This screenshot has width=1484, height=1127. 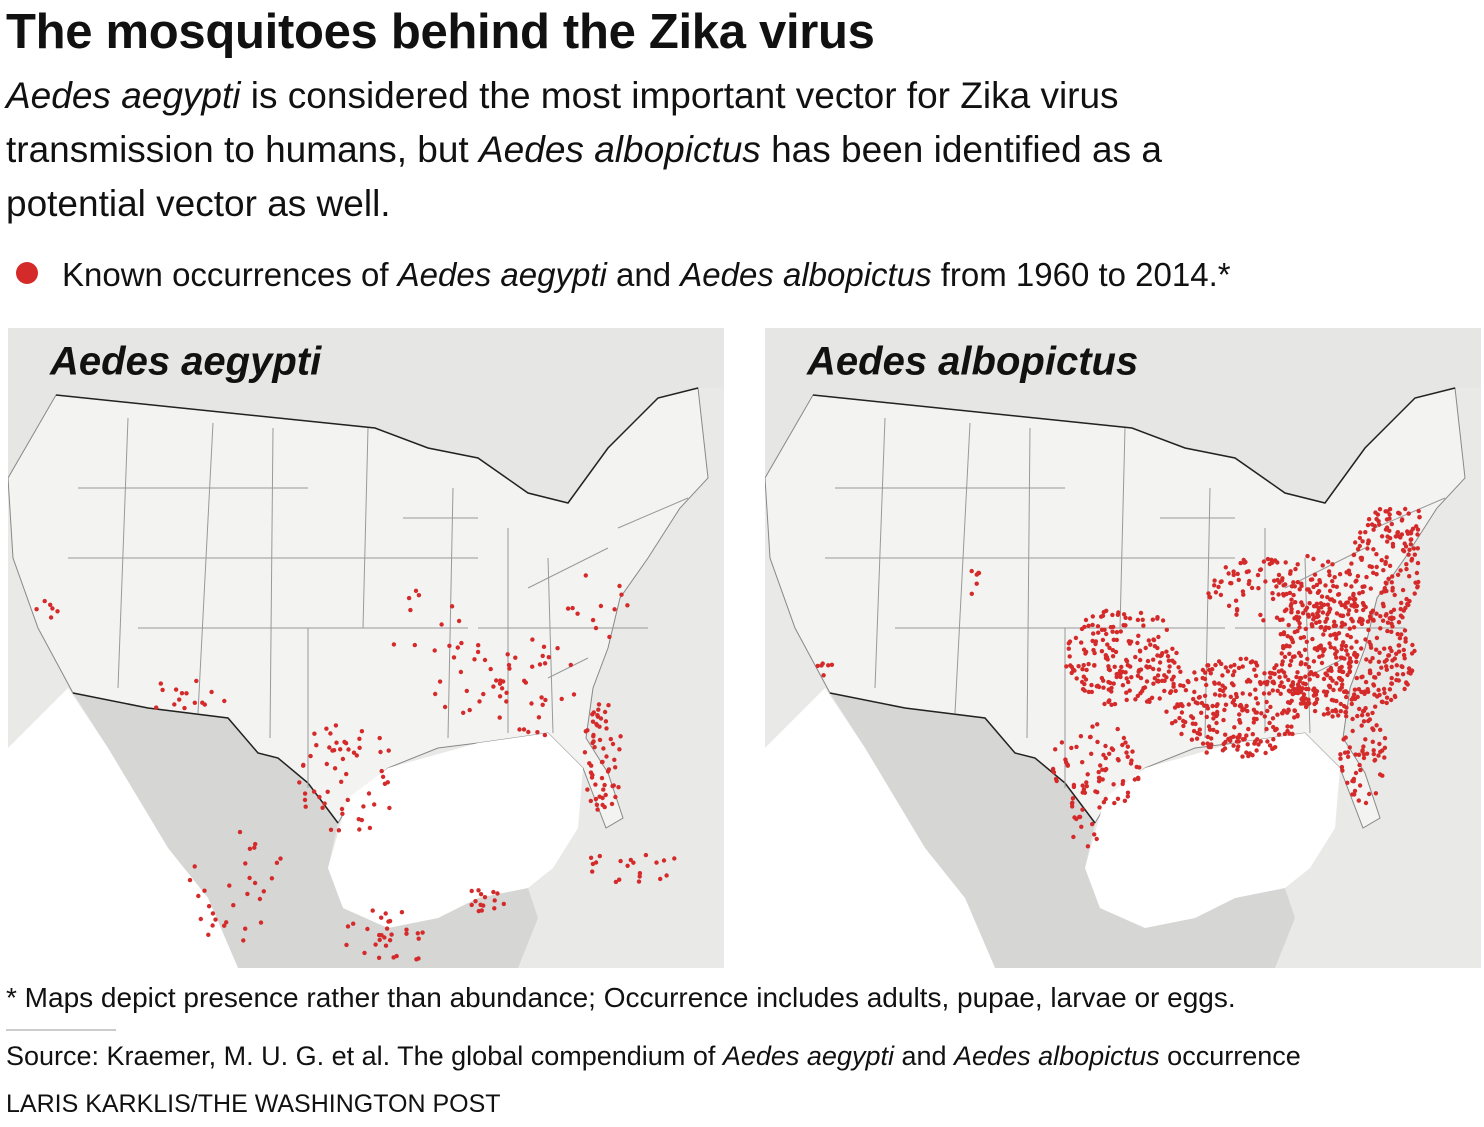 What do you see at coordinates (1062, 830) in the screenshot?
I see `mexico` at bounding box center [1062, 830].